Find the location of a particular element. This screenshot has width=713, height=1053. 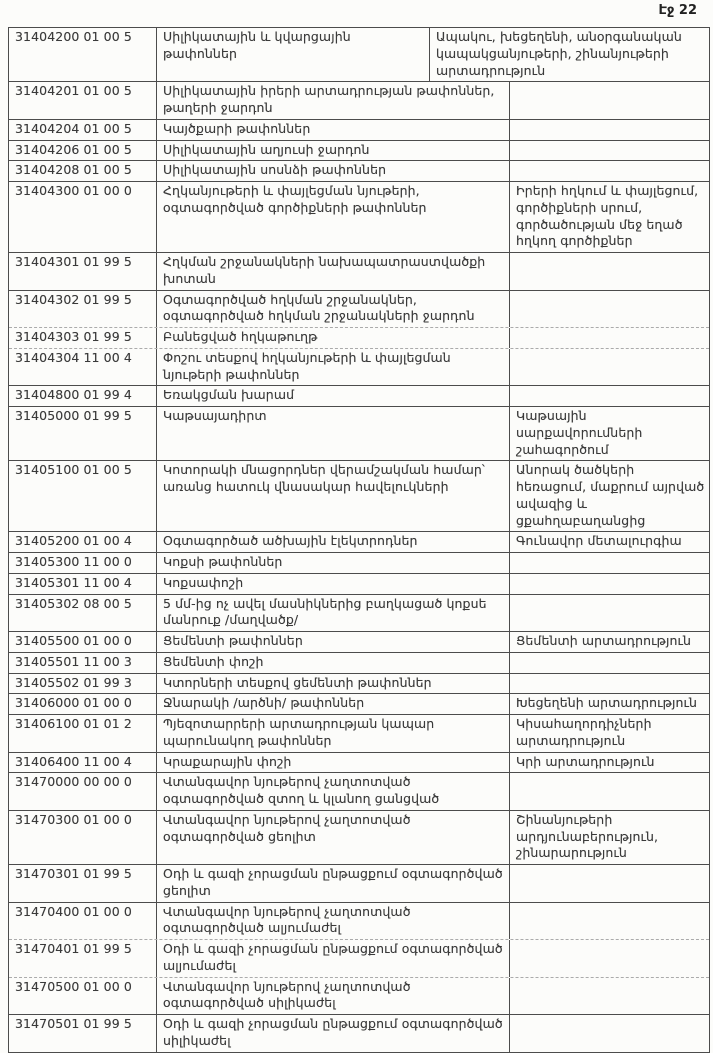

description-cell: Կրաքարային փոշի is located at coordinates (332, 762).